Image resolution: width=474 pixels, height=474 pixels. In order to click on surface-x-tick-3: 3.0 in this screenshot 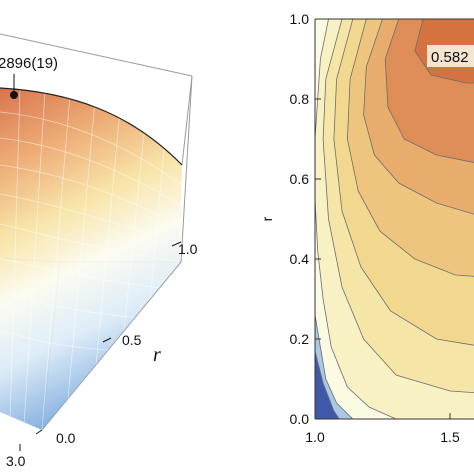, I will do `click(16, 461)`.